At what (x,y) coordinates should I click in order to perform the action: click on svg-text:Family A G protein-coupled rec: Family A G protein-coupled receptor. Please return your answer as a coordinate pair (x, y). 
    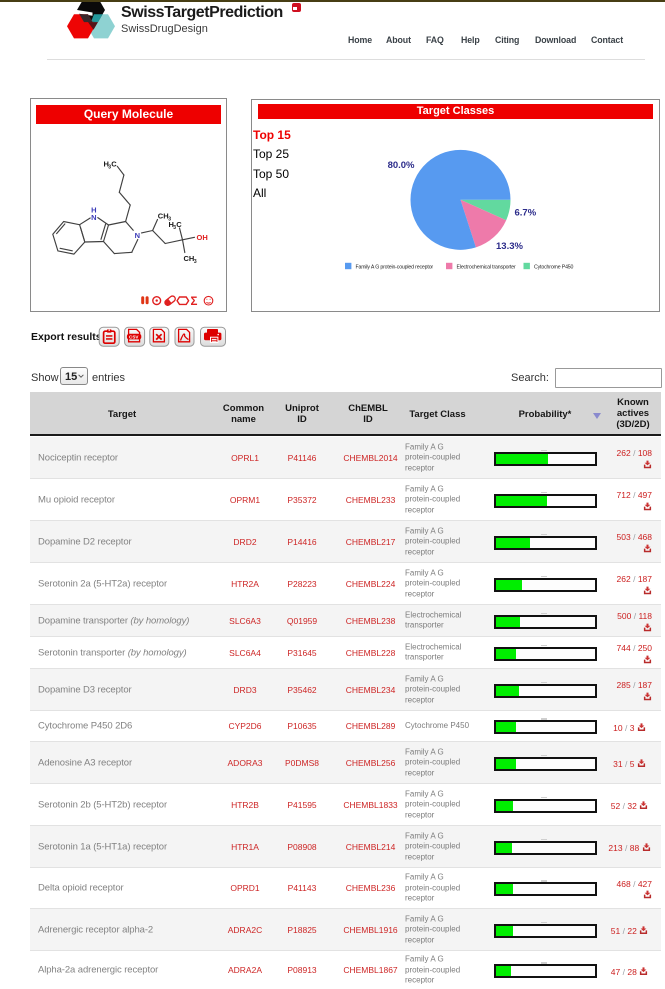
    Looking at the image, I should click on (395, 267).